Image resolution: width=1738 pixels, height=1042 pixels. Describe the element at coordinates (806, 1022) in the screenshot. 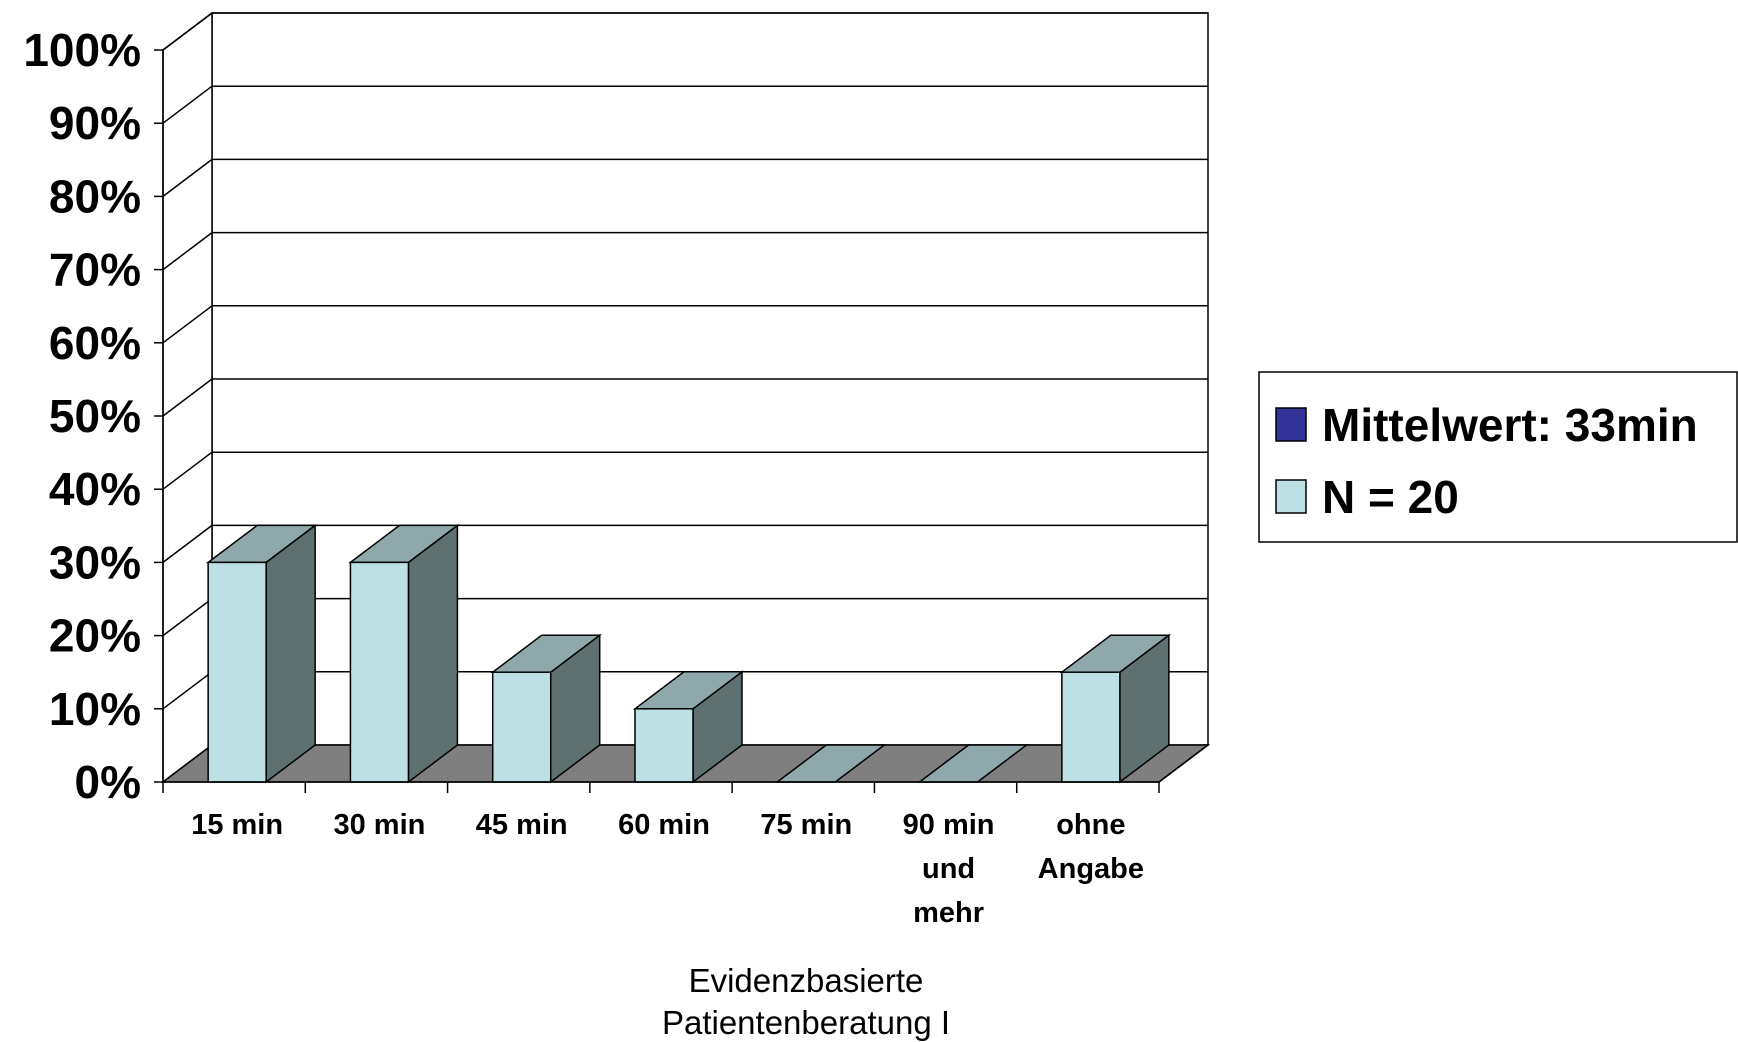

I see `x-axis-title-line: Patientenberatung I` at that location.